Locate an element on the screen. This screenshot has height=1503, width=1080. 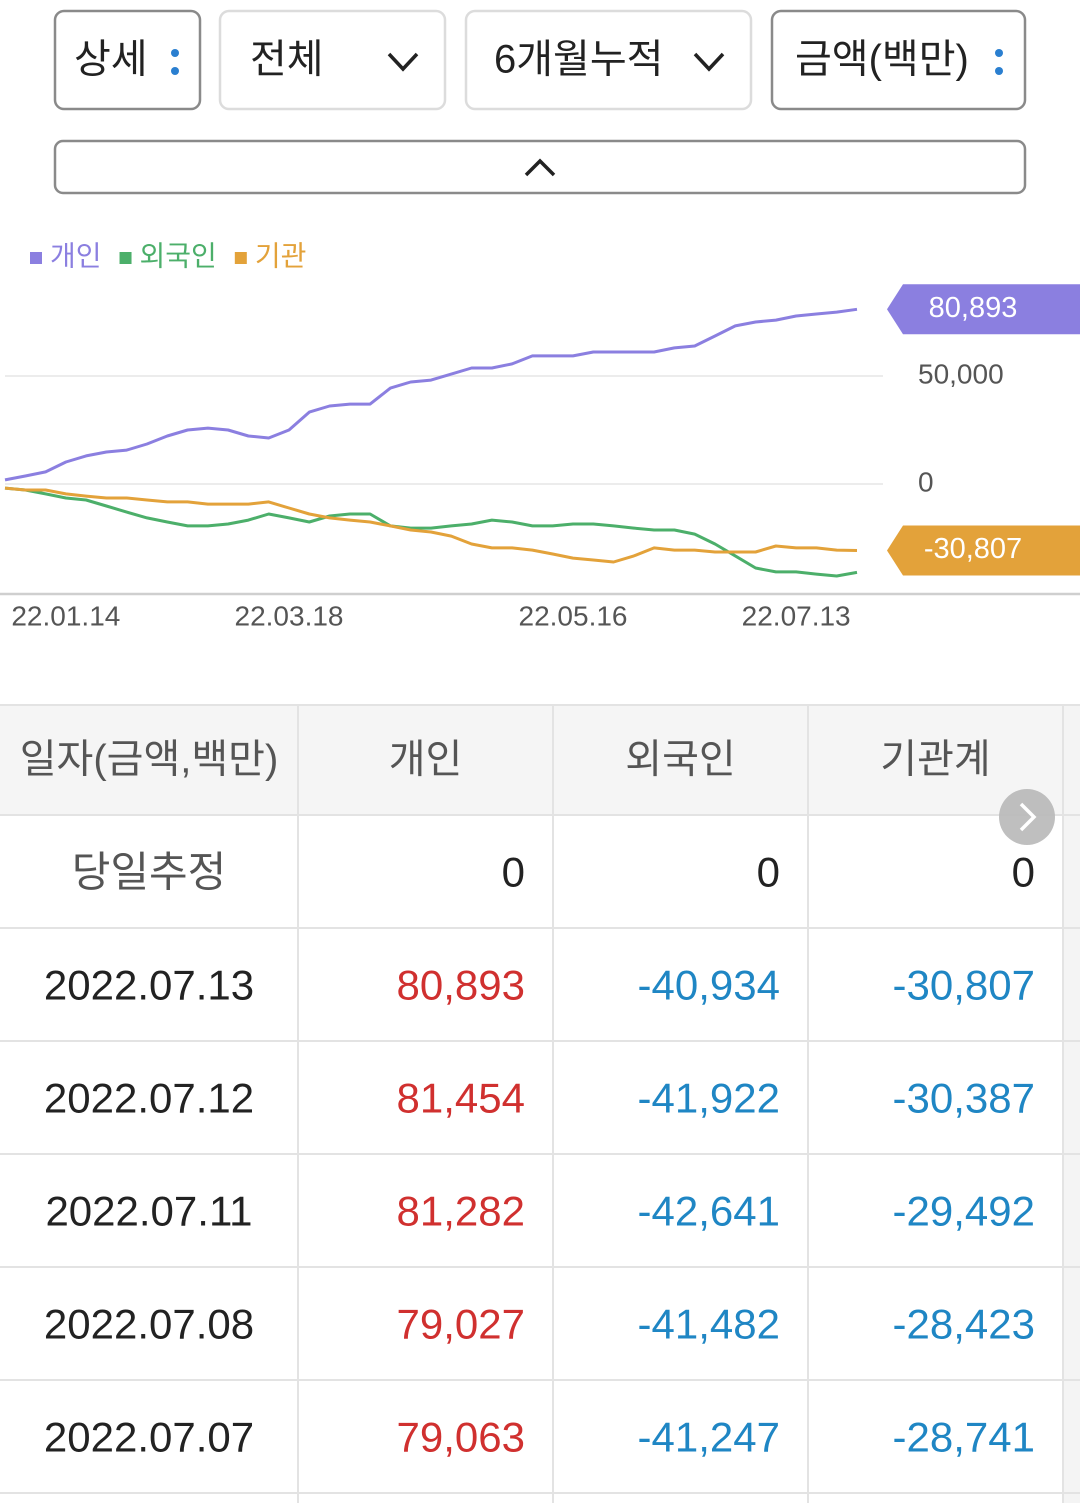
collapse-bar is located at coordinates (540, 167).